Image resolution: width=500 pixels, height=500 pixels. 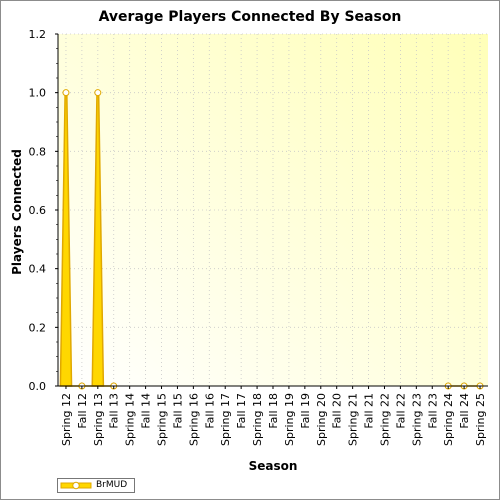 What do you see at coordinates (193, 419) in the screenshot?
I see `x-tick-label: Spring 16` at bounding box center [193, 419].